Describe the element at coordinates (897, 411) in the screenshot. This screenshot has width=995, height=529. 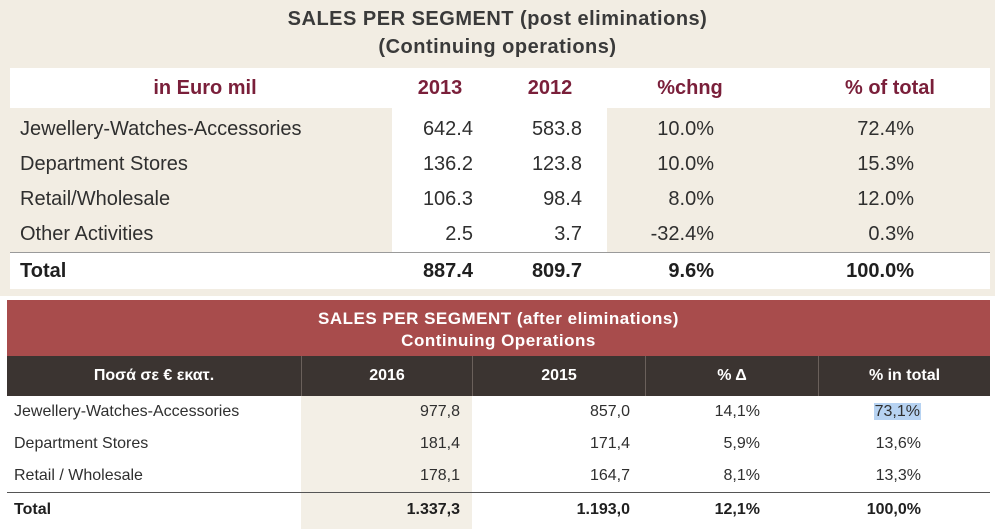
I see `selected-text: 73,1%` at that location.